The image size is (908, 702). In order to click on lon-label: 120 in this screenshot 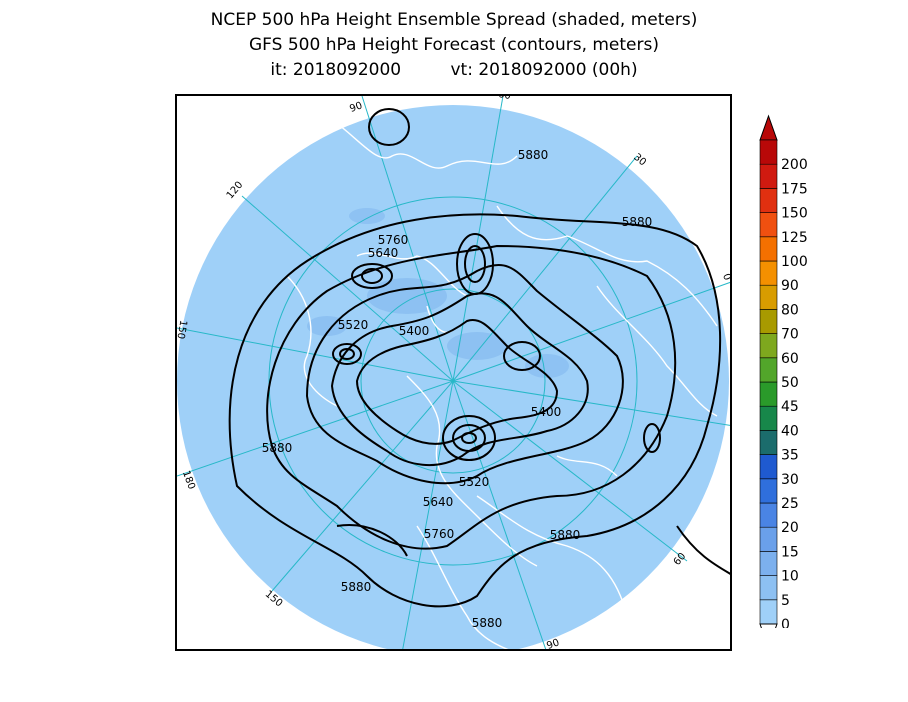, I will do `click(235, 191)`.